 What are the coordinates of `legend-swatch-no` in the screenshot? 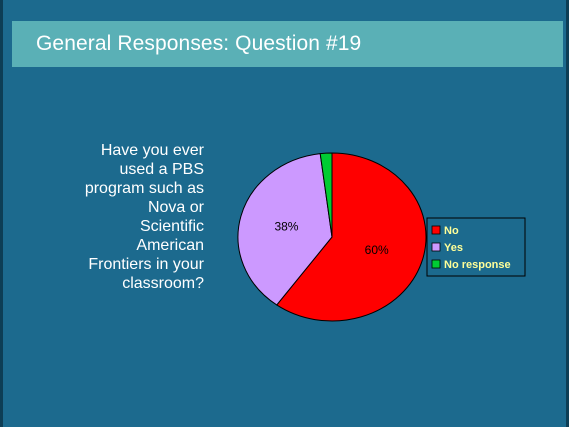 It's located at (436, 230).